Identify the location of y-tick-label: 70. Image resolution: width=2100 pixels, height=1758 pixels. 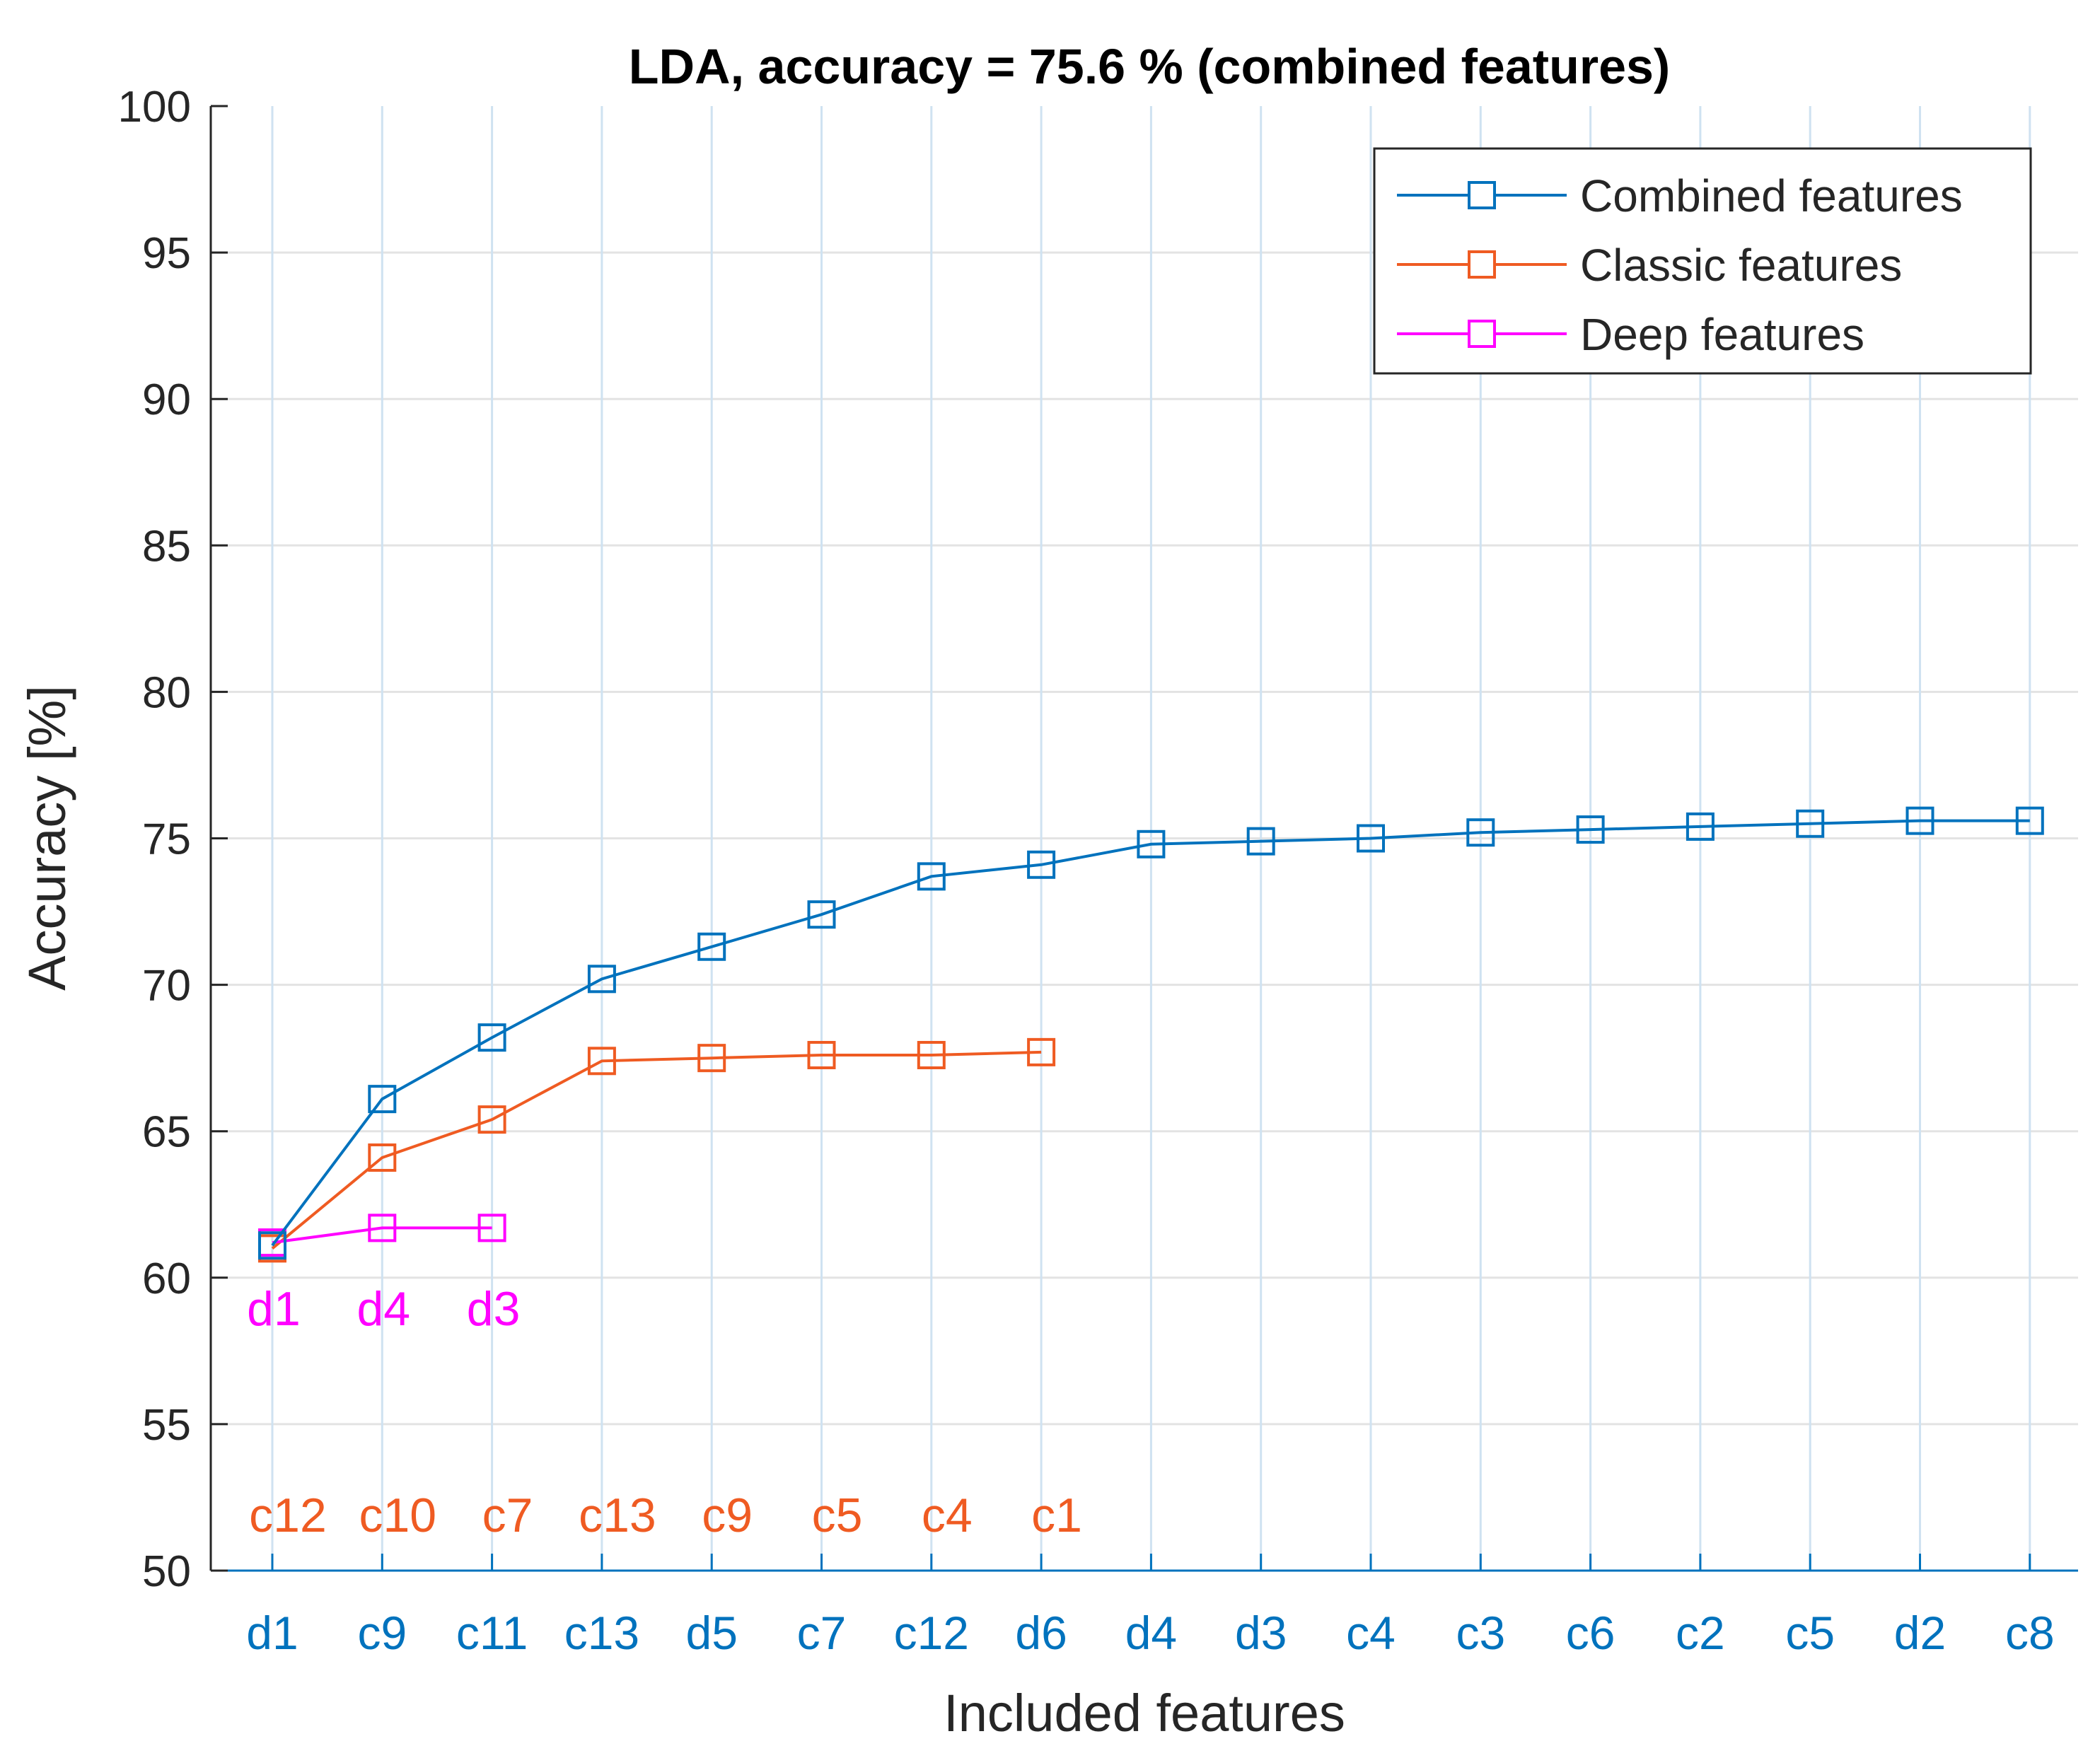
(167, 986).